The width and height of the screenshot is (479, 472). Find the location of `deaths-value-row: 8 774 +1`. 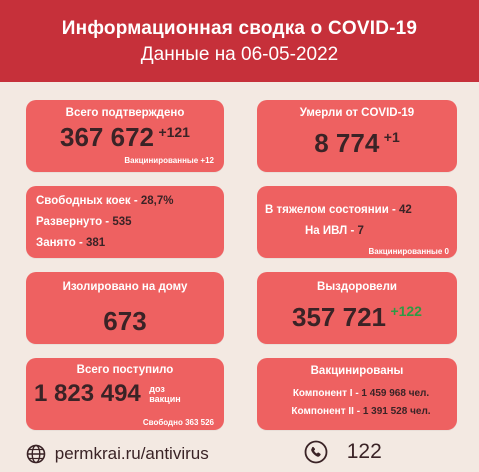

deaths-value-row: 8 774 +1 is located at coordinates (357, 143).